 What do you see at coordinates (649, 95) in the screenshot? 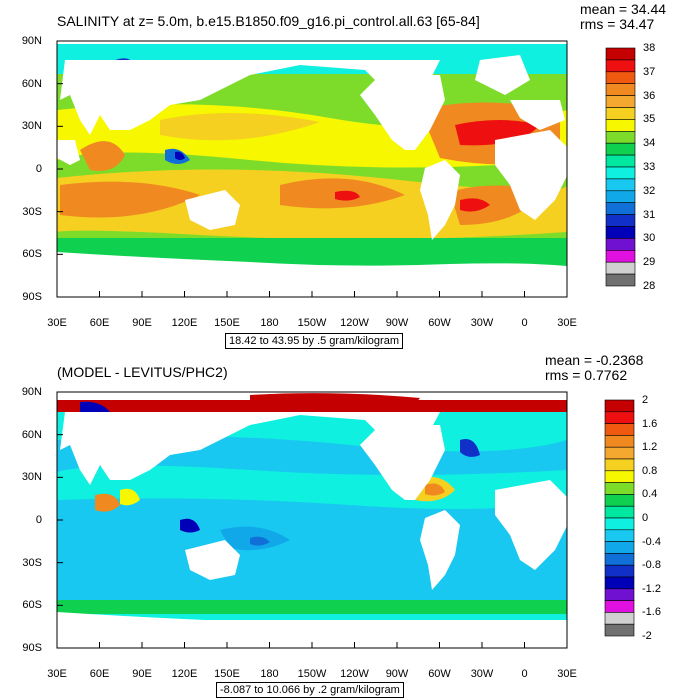
I see `colorbar-label: 36` at bounding box center [649, 95].